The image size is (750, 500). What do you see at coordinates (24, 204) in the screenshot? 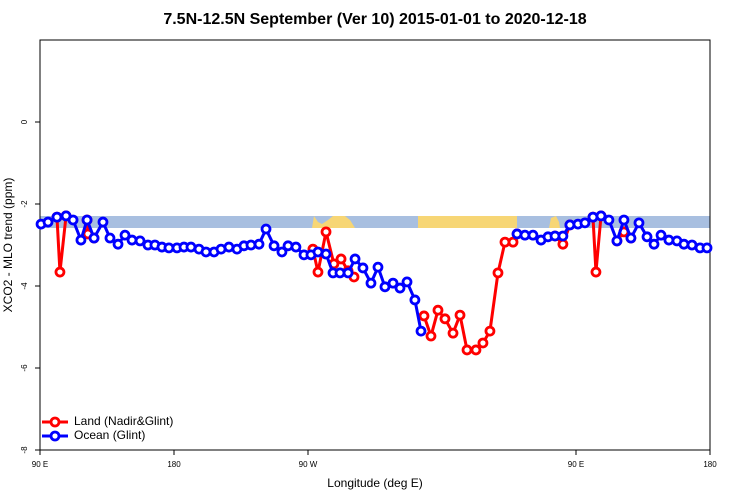
I see `y-tick-label: -2` at bounding box center [24, 204].